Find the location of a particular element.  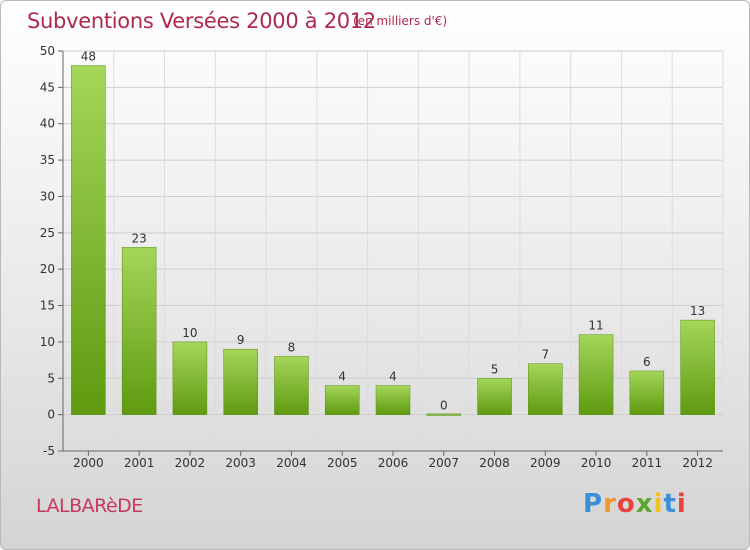

data-label-2001: 23 is located at coordinates (139, 238).